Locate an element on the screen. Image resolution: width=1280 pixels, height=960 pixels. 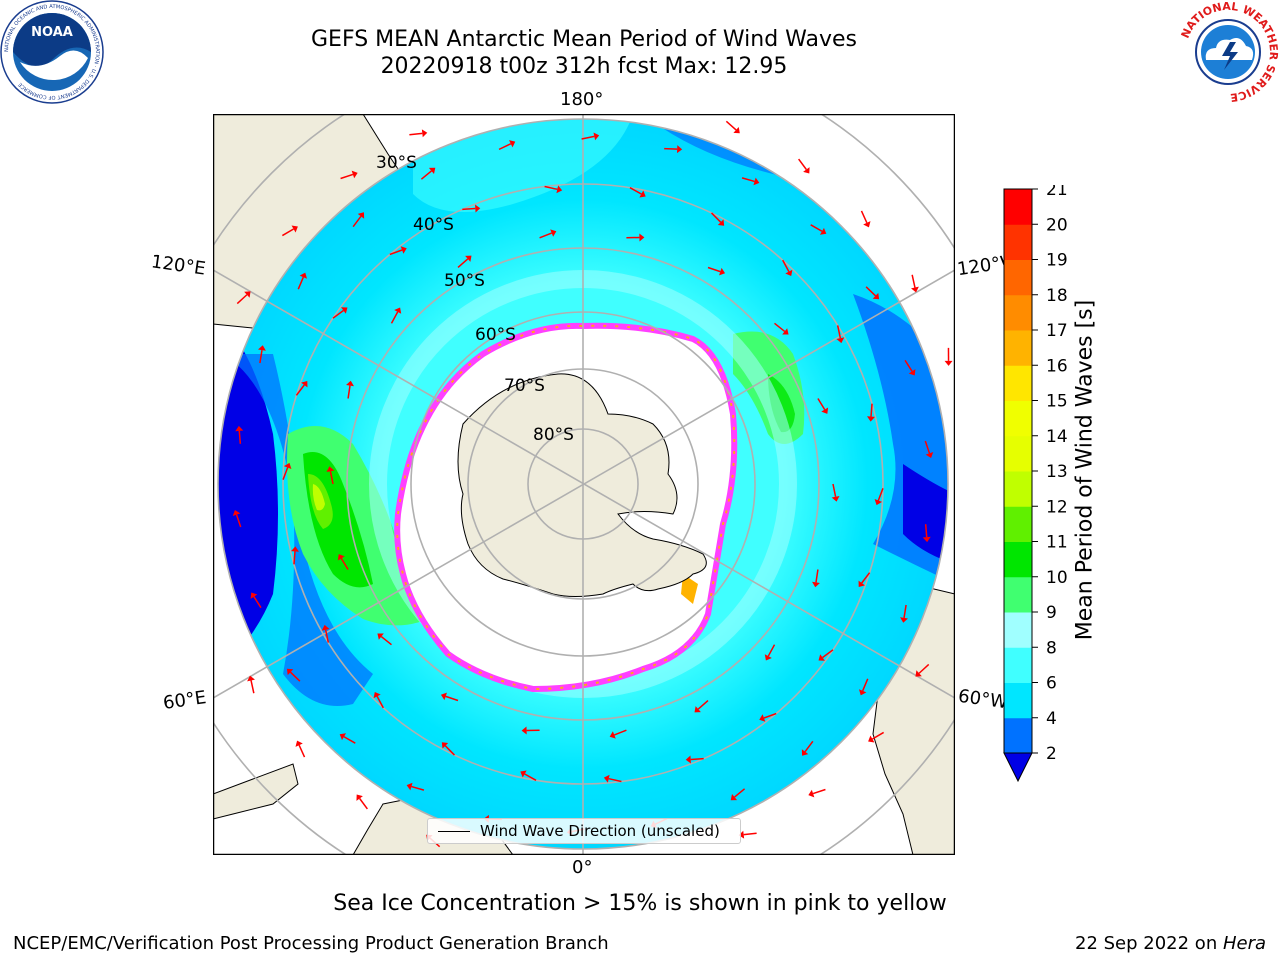
lat-label-30s: 30°S is located at coordinates (396, 163).